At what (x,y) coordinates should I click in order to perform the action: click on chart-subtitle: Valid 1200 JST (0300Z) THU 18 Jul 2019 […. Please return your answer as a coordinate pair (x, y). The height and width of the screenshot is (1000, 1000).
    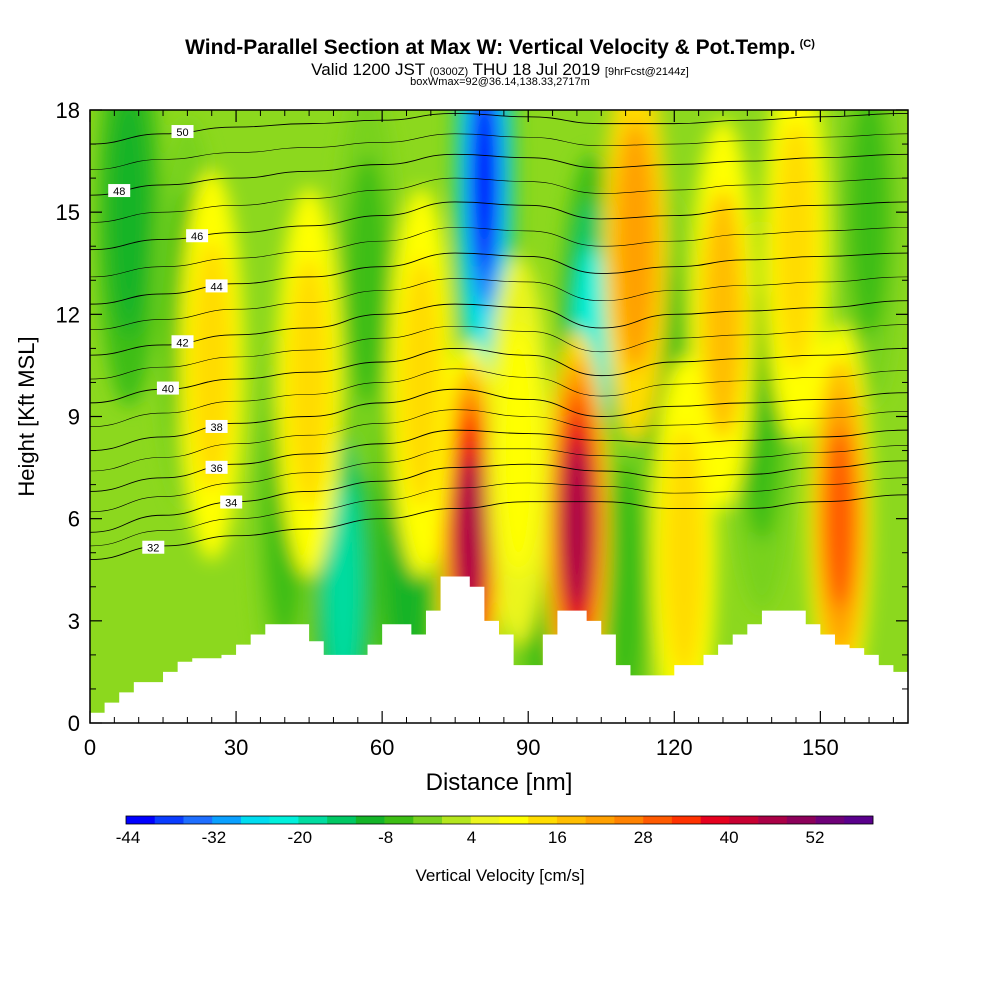
    Looking at the image, I should click on (500, 70).